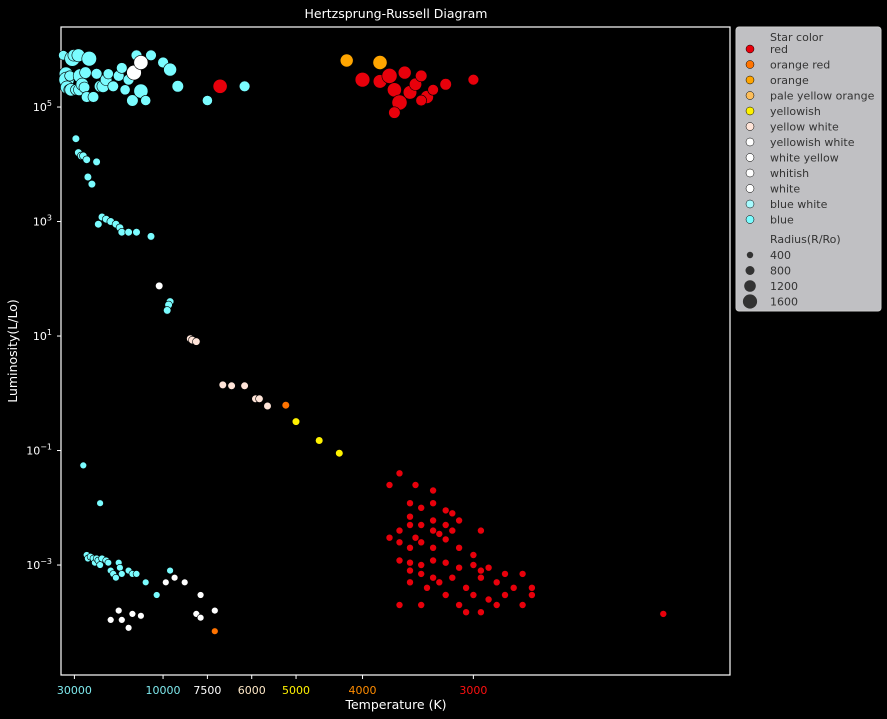 The image size is (887, 719). Describe the element at coordinates (363, 690) in the screenshot. I see `x-tick-label: 4000` at that location.